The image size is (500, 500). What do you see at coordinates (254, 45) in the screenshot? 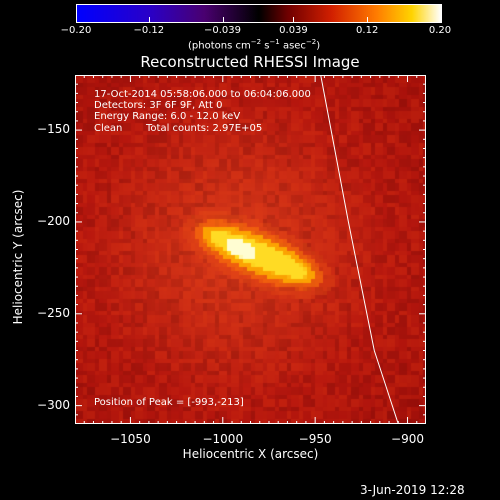
I see `colorbar-unit-label: (photons cm−2 s−1 asec−2)` at bounding box center [254, 45].